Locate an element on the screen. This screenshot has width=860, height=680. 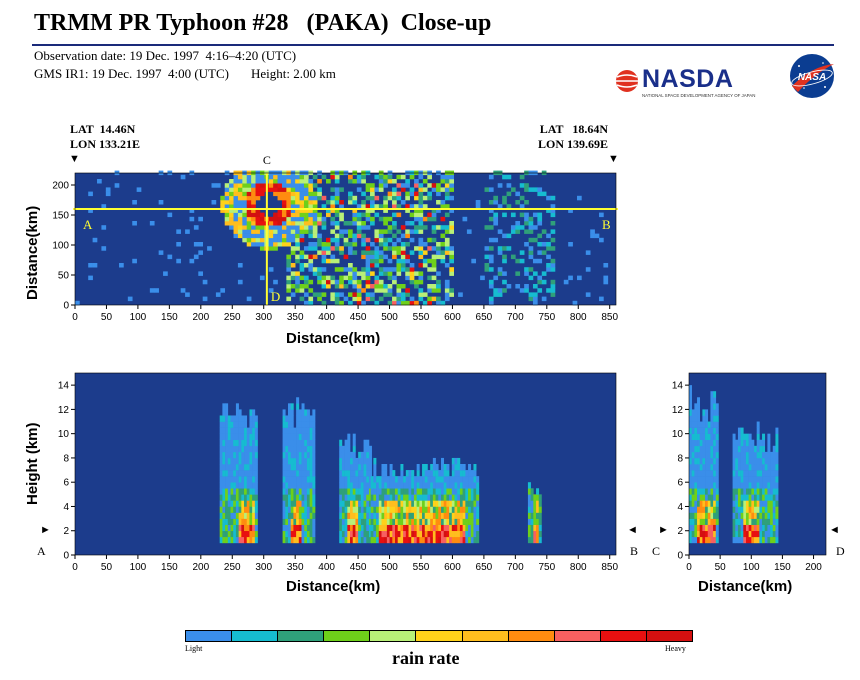
colorbar-heavy-label: Heavy is located at coordinates (675, 648).